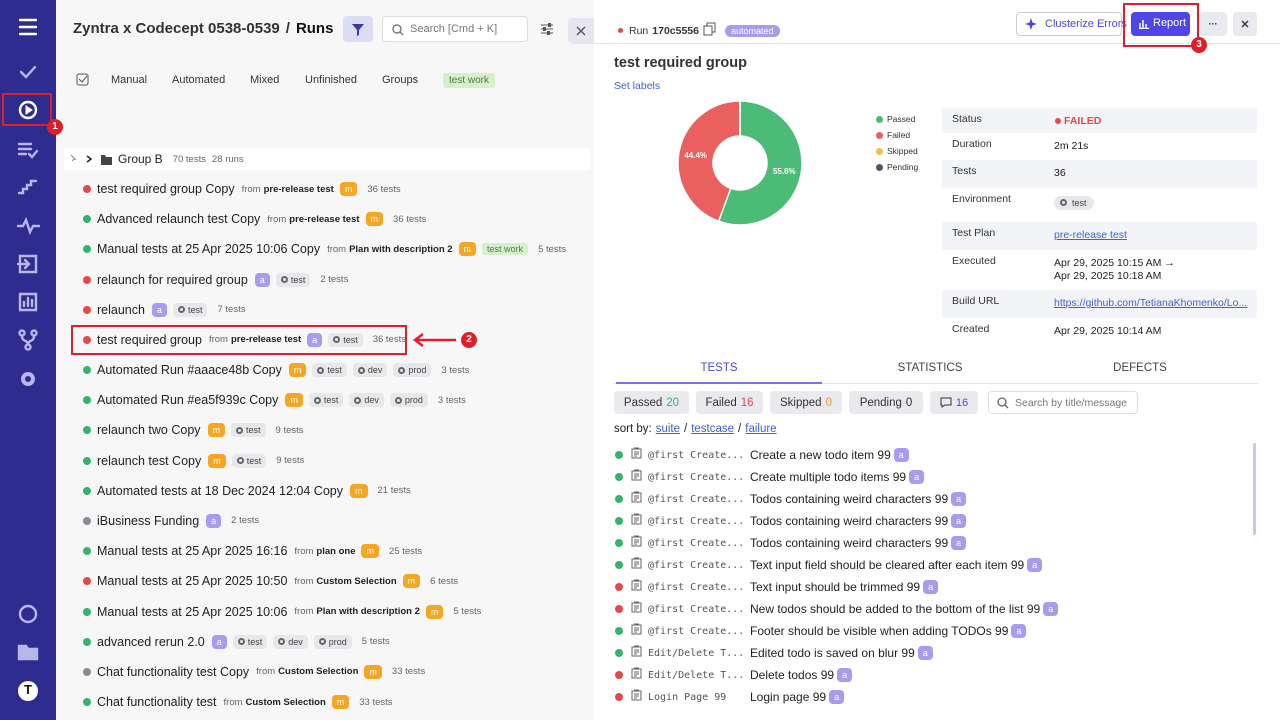 The width and height of the screenshot is (1280, 720). Describe the element at coordinates (28, 689) in the screenshot. I see `avatar: T` at that location.